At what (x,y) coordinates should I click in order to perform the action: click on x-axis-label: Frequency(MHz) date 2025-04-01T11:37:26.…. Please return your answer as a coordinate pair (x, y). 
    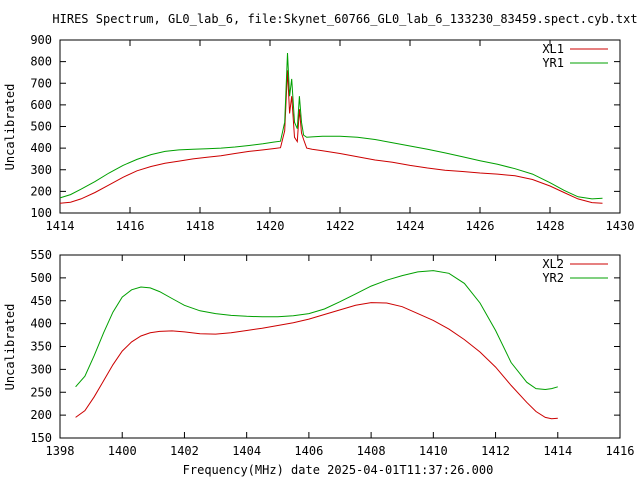
    Looking at the image, I should click on (338, 470).